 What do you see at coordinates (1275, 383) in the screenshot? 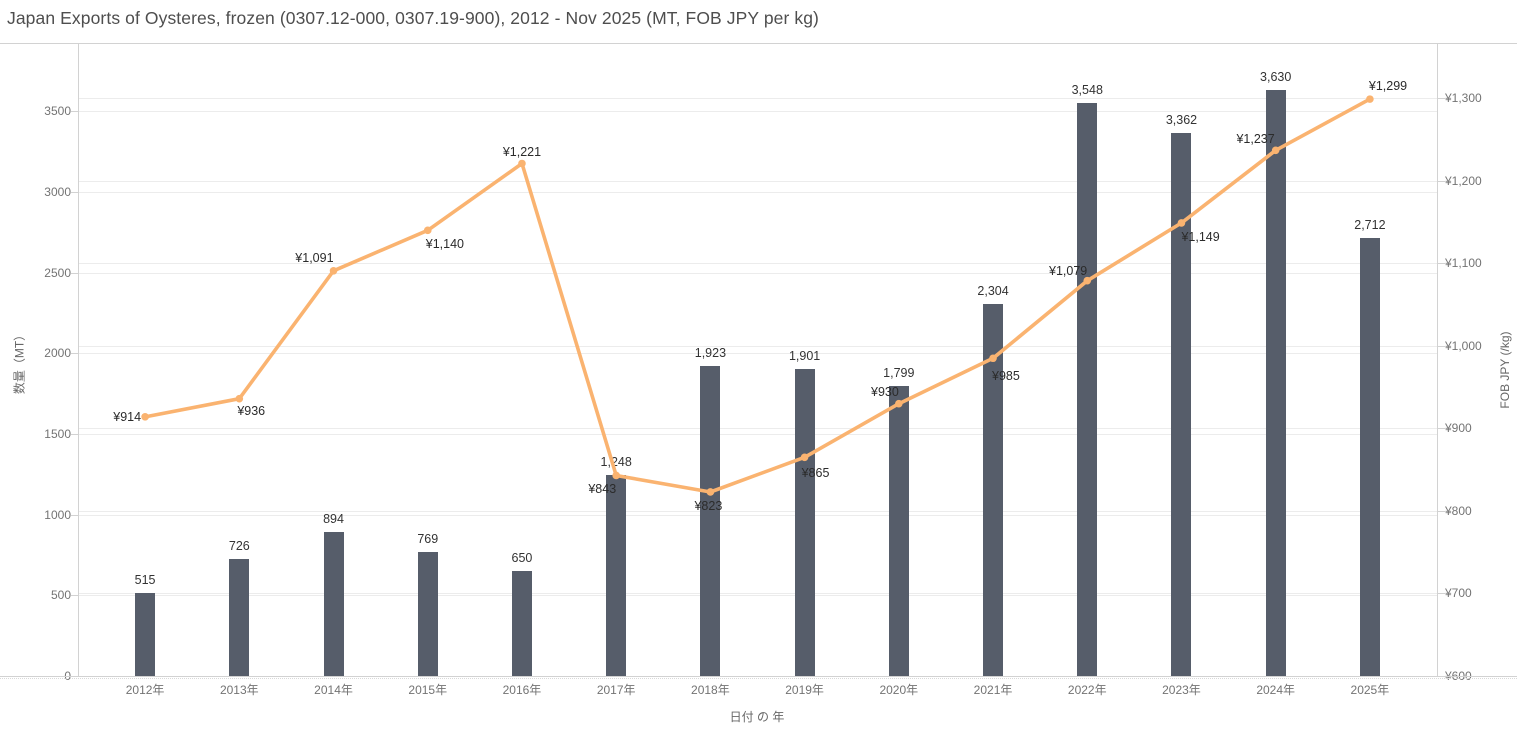
I see `bar-2024年` at bounding box center [1275, 383].